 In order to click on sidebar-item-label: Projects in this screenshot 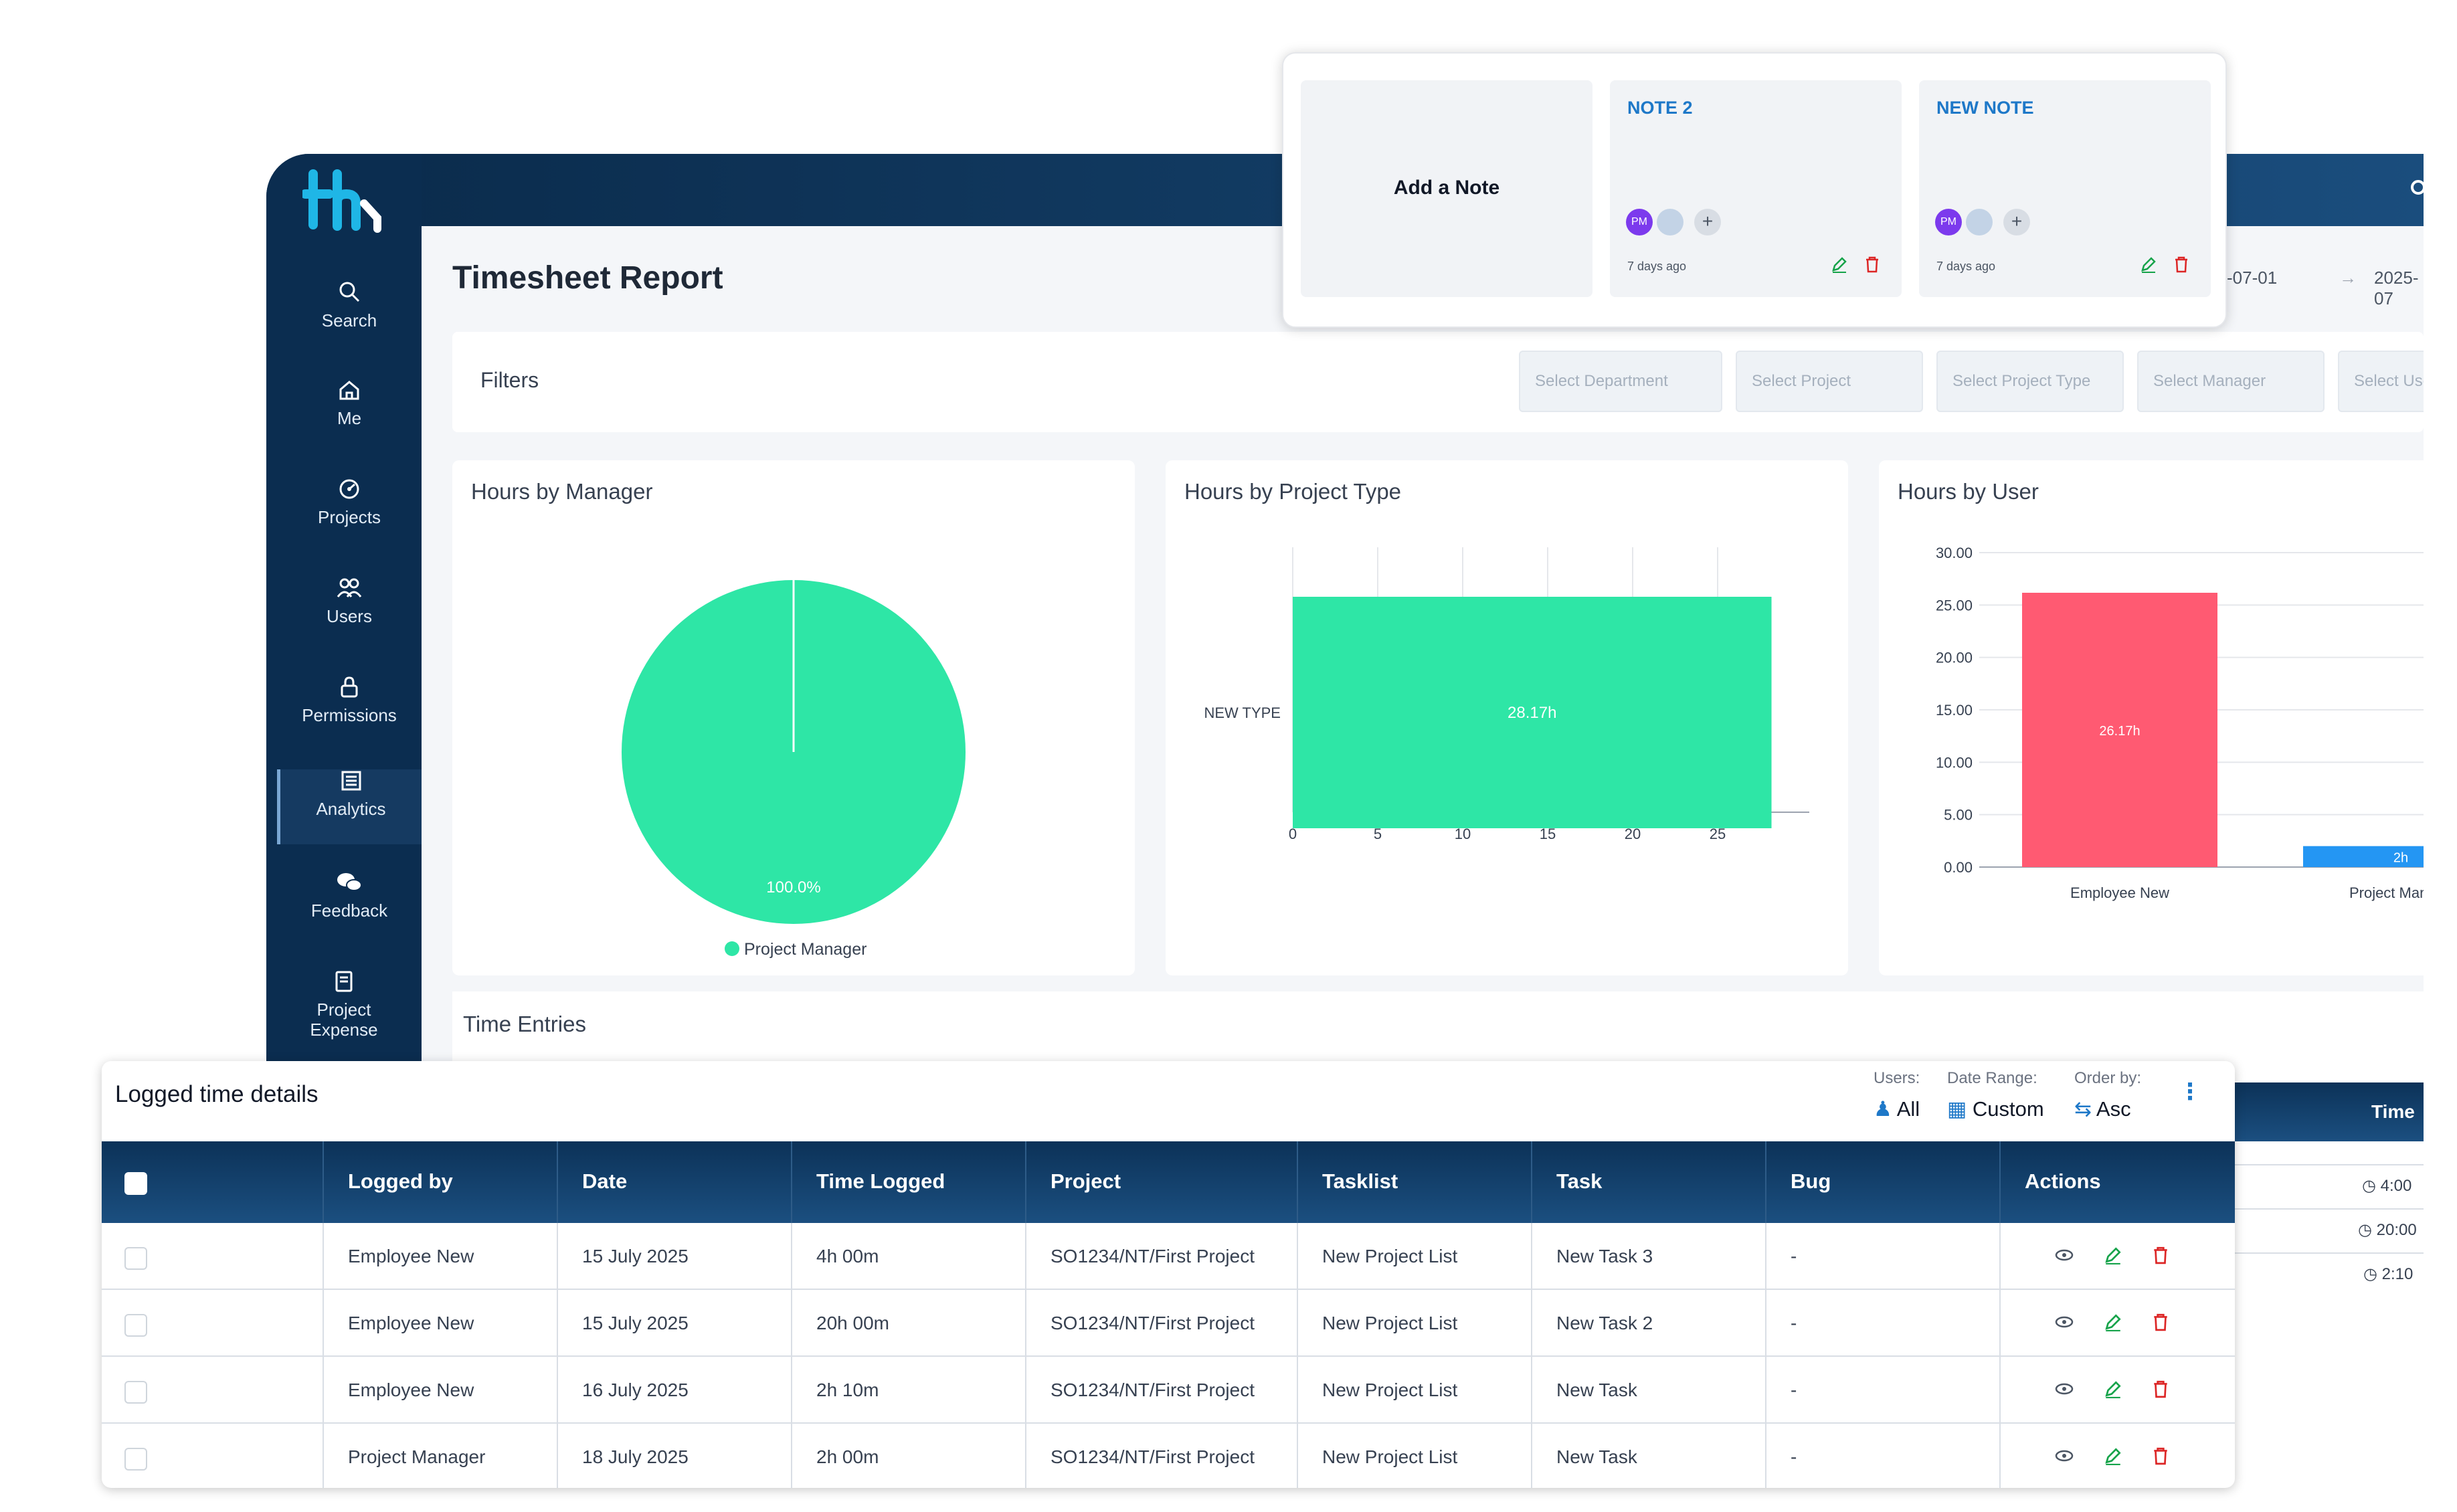, I will do `click(349, 517)`.